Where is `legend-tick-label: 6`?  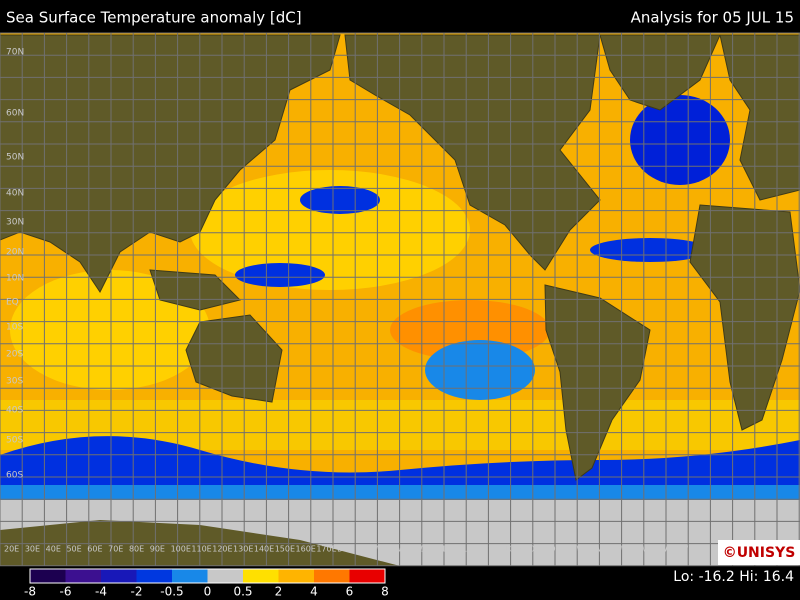
legend-tick-label: 6 is located at coordinates (350, 592).